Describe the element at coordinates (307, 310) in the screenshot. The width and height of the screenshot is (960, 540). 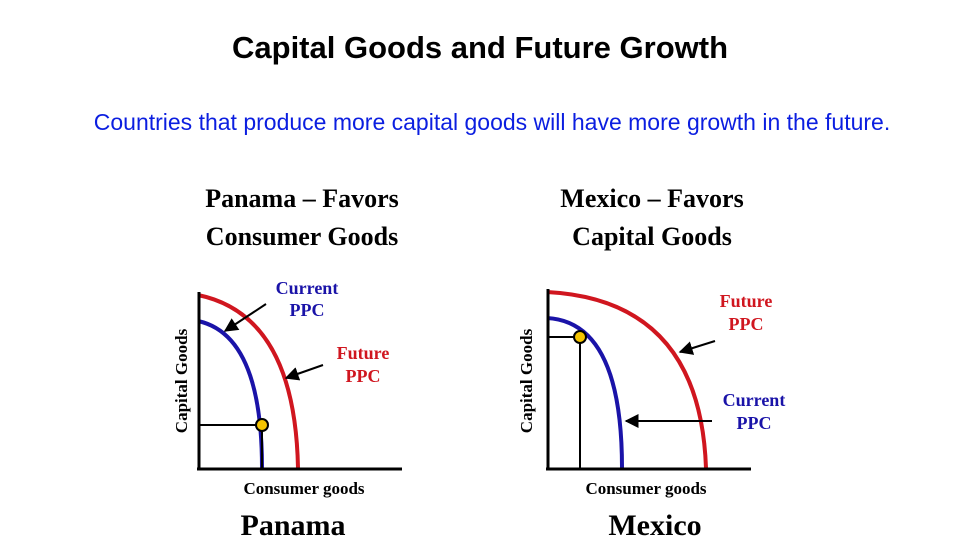
I see `panama-current-ppc-label-line2: PPC` at that location.